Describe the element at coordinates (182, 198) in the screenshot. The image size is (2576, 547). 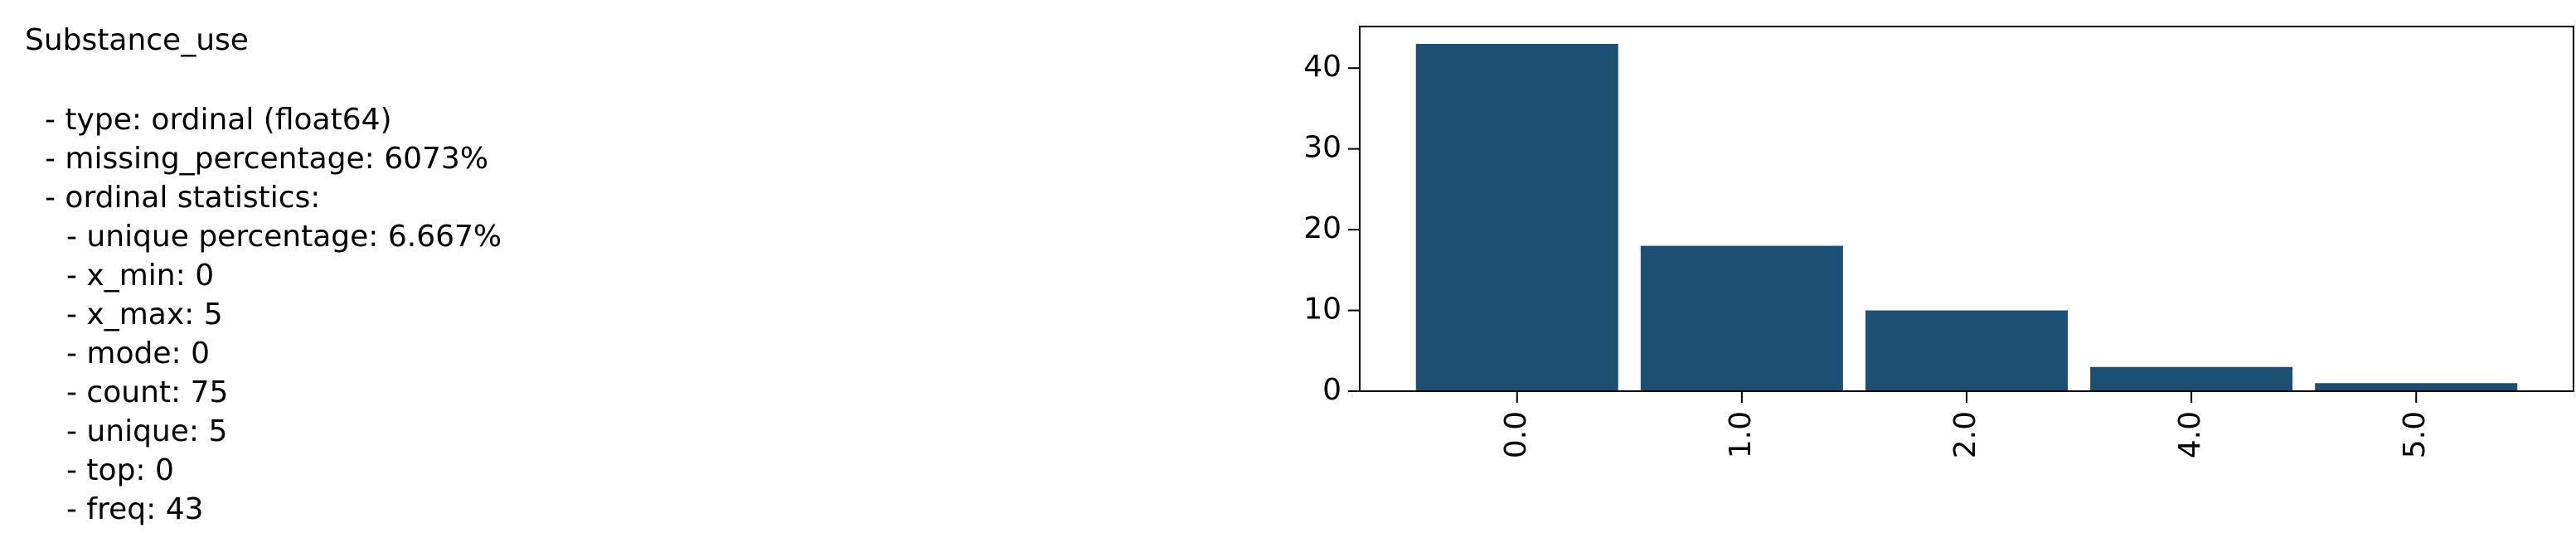
I see `summary-item: - ordinal statistics:` at that location.